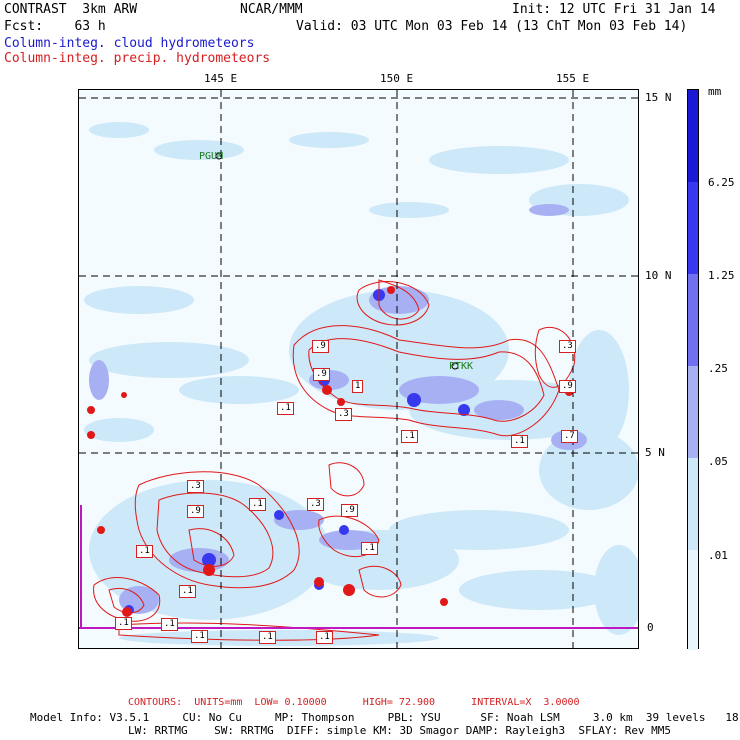  What do you see at coordinates (461, 366) in the screenshot?
I see `station-ptkk-label: PTKK` at bounding box center [461, 366].